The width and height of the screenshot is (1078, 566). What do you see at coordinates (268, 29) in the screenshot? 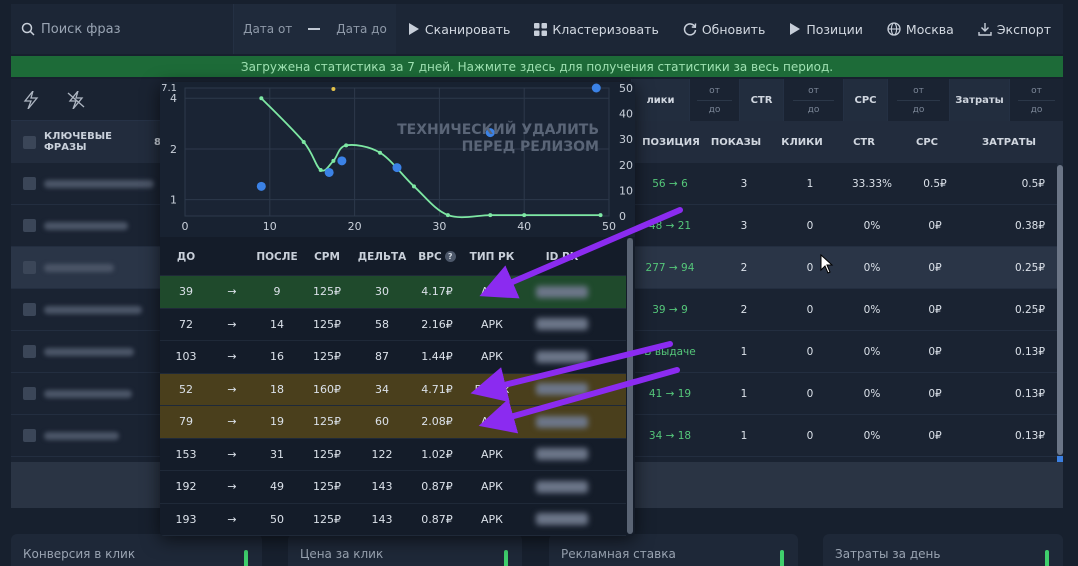
I see `date-from-input: Дата от` at bounding box center [268, 29].